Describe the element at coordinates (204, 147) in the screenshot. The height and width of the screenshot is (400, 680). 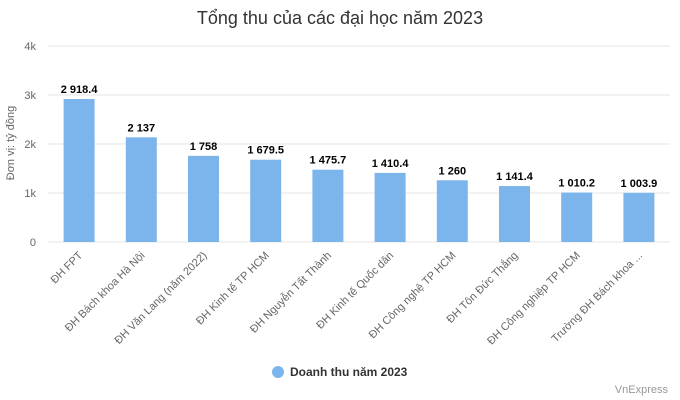
I see `bar-value-label: 1 758` at that location.